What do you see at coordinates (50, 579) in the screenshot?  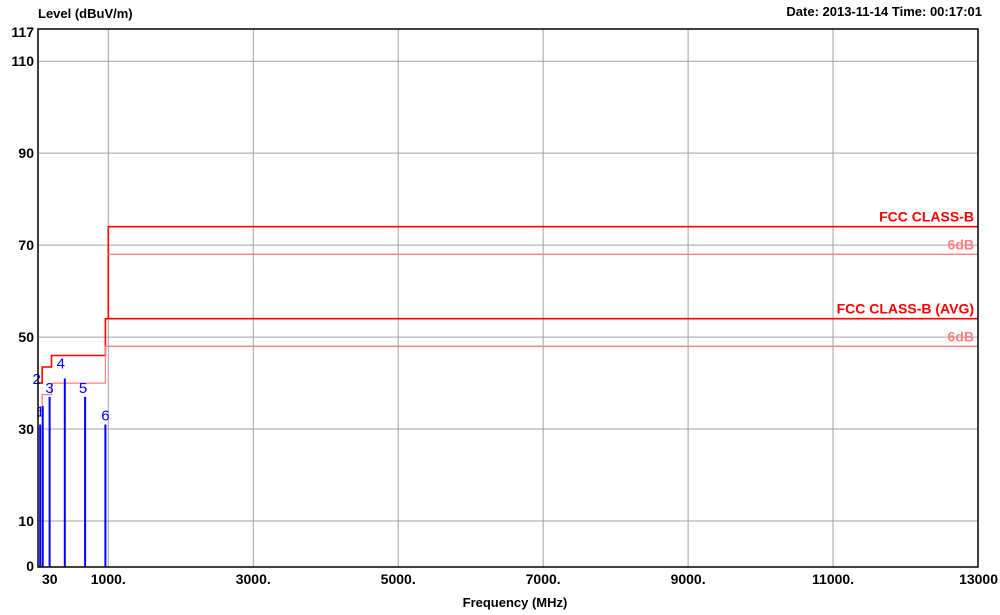 I see `x-tick-label: 30` at bounding box center [50, 579].